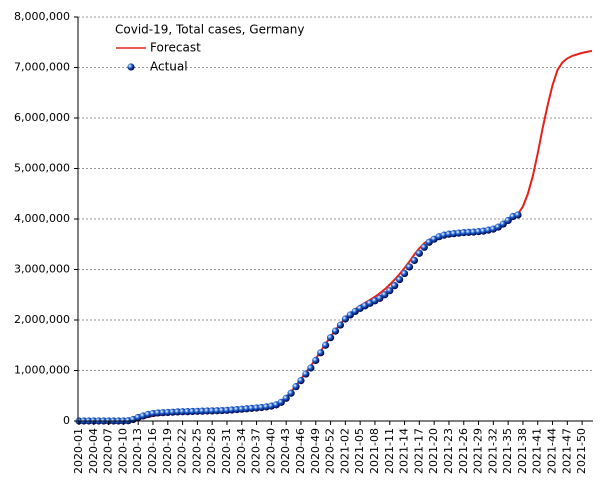  I want to click on x-tick-label: 2021-44, so click(552, 451).